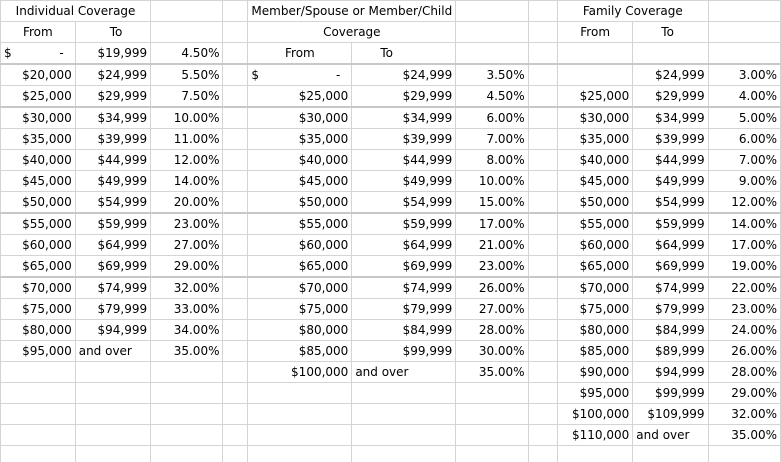 The image size is (781, 462). I want to click on rate-cell: 21.00%, so click(492, 245).